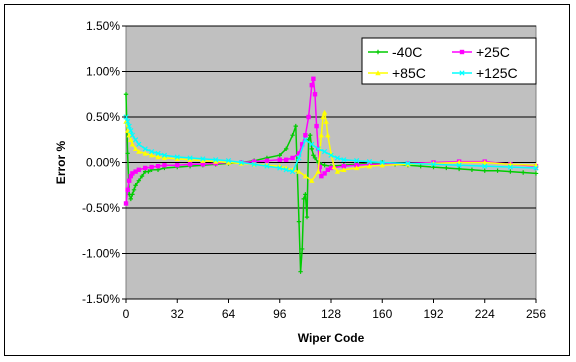 The height and width of the screenshot is (362, 576). What do you see at coordinates (103, 26) in the screenshot?
I see `y-tick-label: 1.50%` at bounding box center [103, 26].